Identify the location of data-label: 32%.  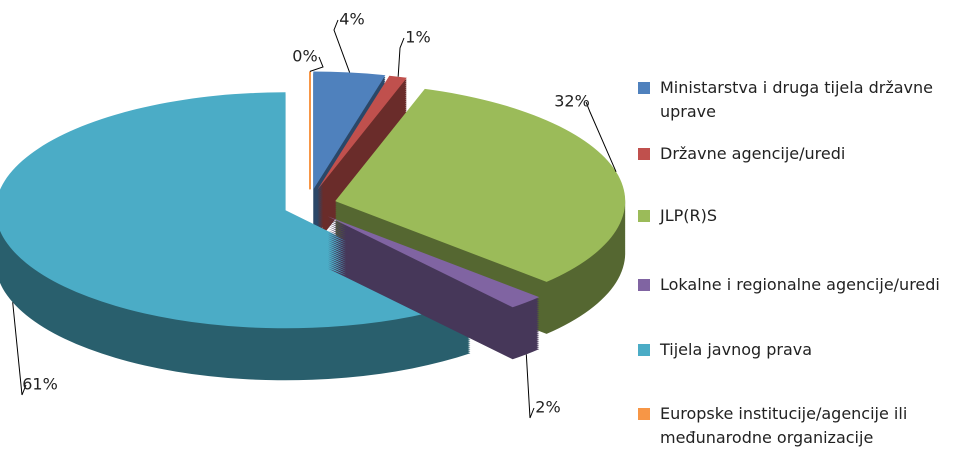
(572, 101).